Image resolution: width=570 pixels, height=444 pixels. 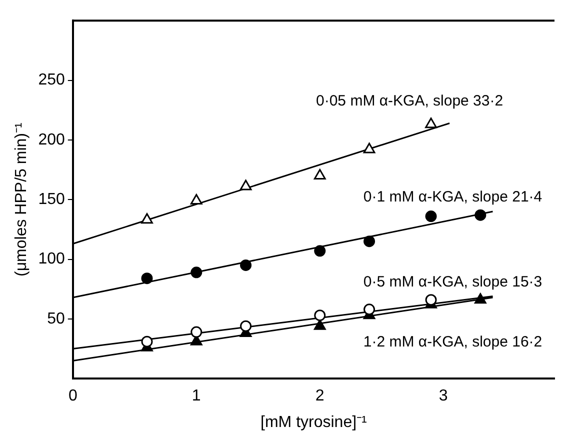 I want to click on y-tick-label: 50, so click(x=56, y=319).